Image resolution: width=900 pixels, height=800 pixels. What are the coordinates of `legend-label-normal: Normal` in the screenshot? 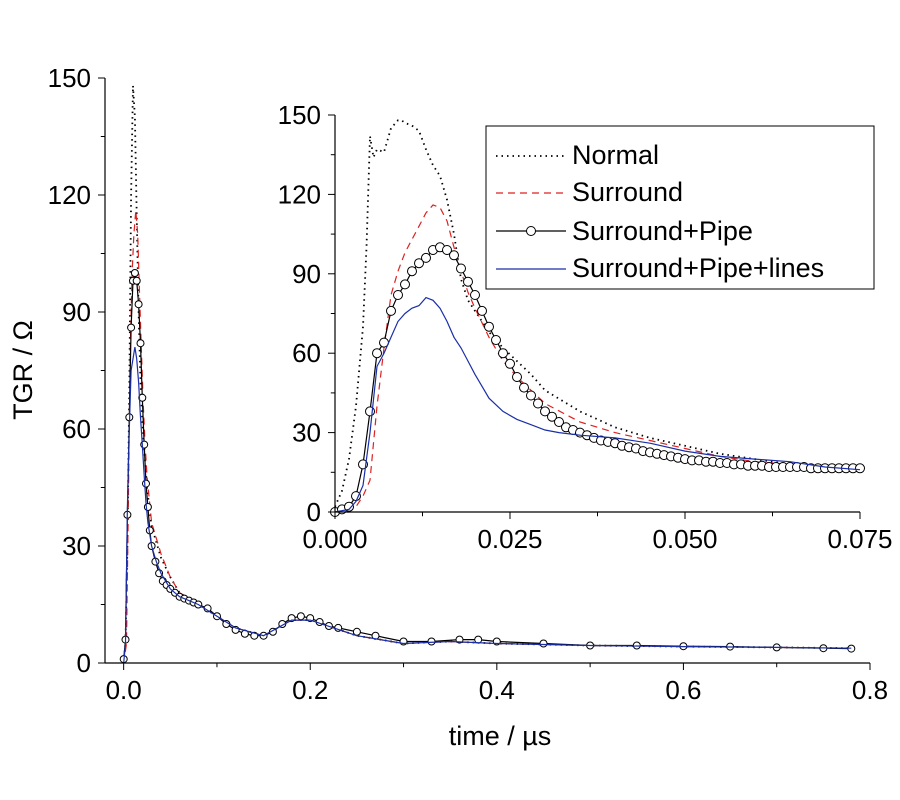 It's located at (615, 155).